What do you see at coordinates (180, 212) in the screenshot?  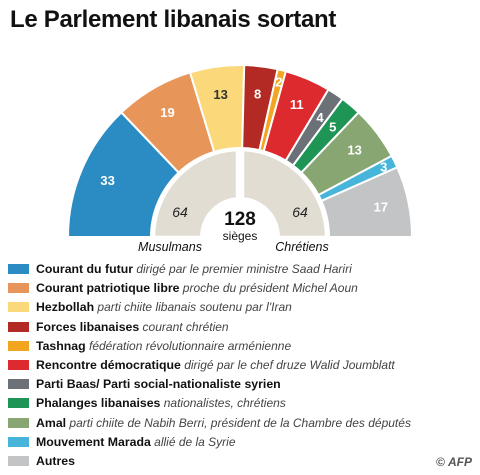 I see `bloc-musulmans-value: 64` at bounding box center [180, 212].